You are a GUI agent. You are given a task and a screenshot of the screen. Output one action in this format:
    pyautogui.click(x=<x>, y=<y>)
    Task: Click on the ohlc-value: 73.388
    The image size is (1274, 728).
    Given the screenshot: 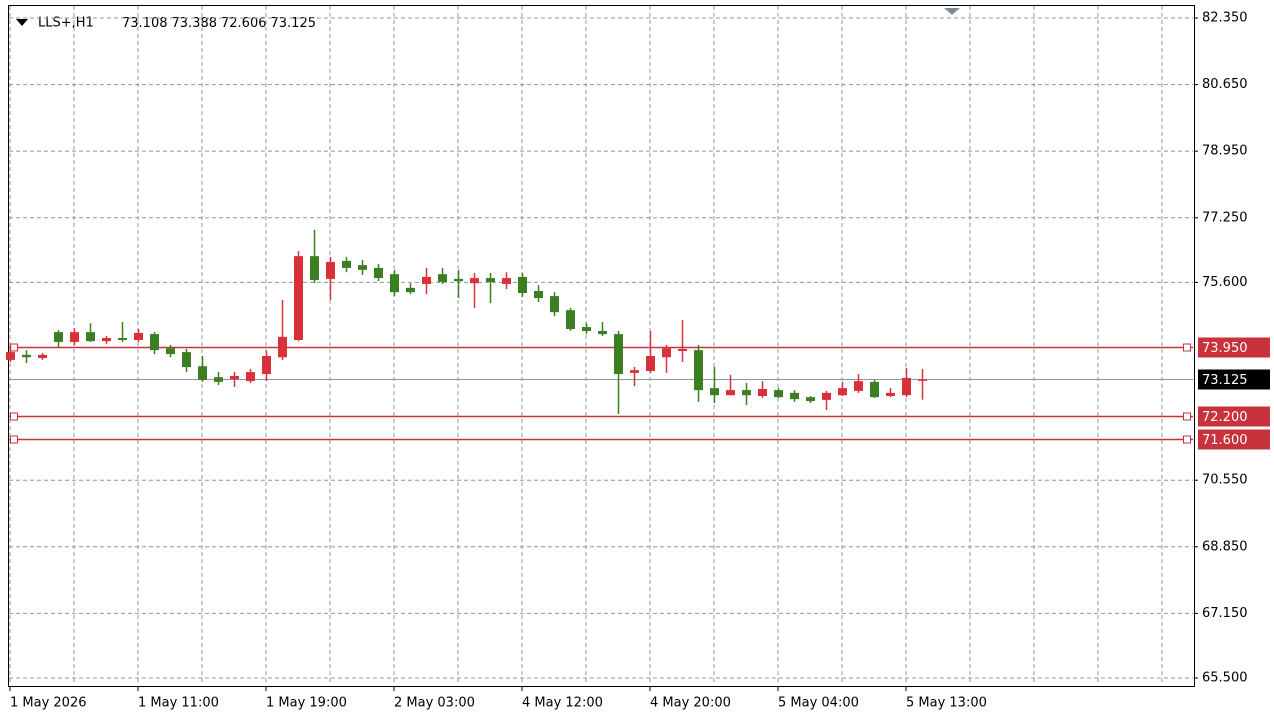 What is the action you would take?
    pyautogui.click(x=195, y=23)
    